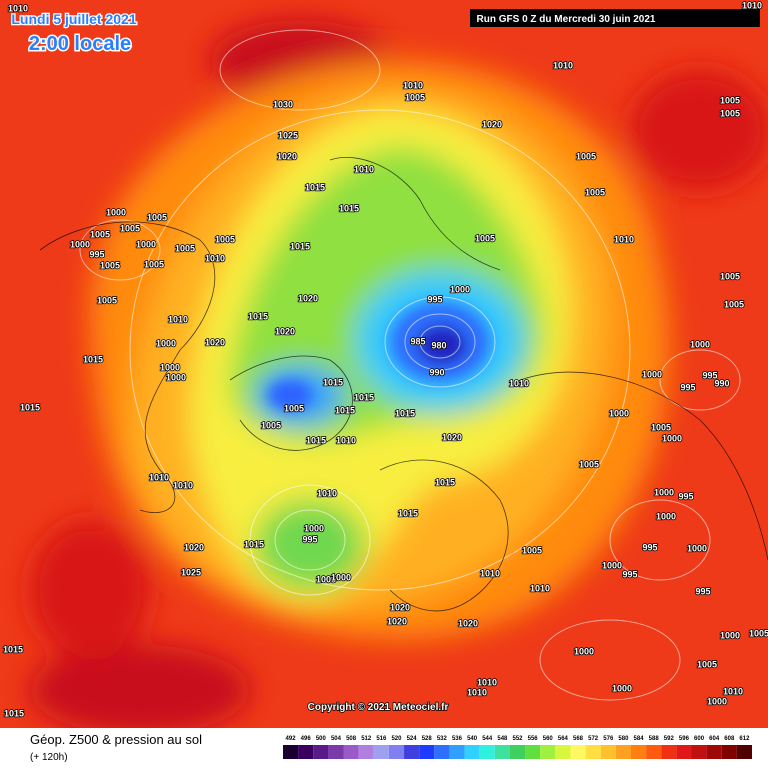 This screenshot has width=768, height=773. I want to click on forecast-time: 2:00 locale, so click(80, 44).